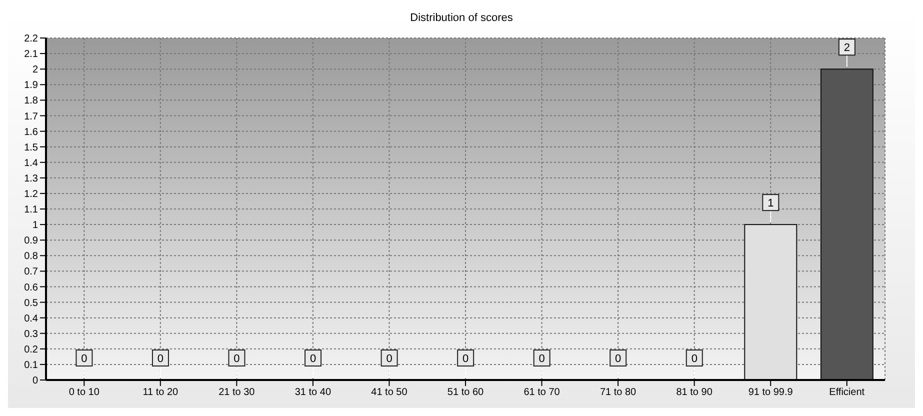 Image resolution: width=923 pixels, height=416 pixels. What do you see at coordinates (35, 381) in the screenshot?
I see `y-tick-label: 0` at bounding box center [35, 381].